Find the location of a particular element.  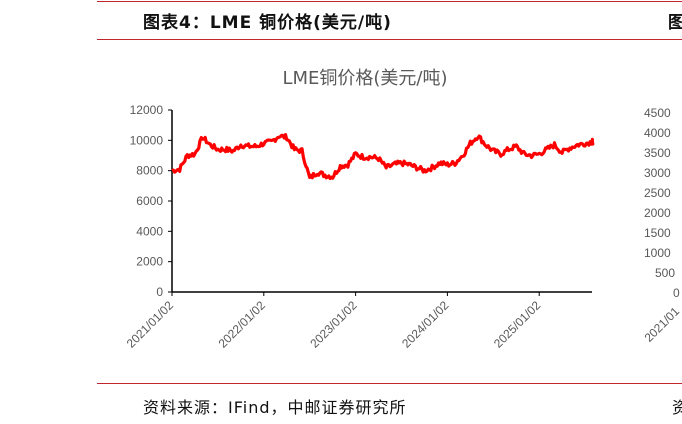

y-tick-label: 12000 is located at coordinates (147, 110).